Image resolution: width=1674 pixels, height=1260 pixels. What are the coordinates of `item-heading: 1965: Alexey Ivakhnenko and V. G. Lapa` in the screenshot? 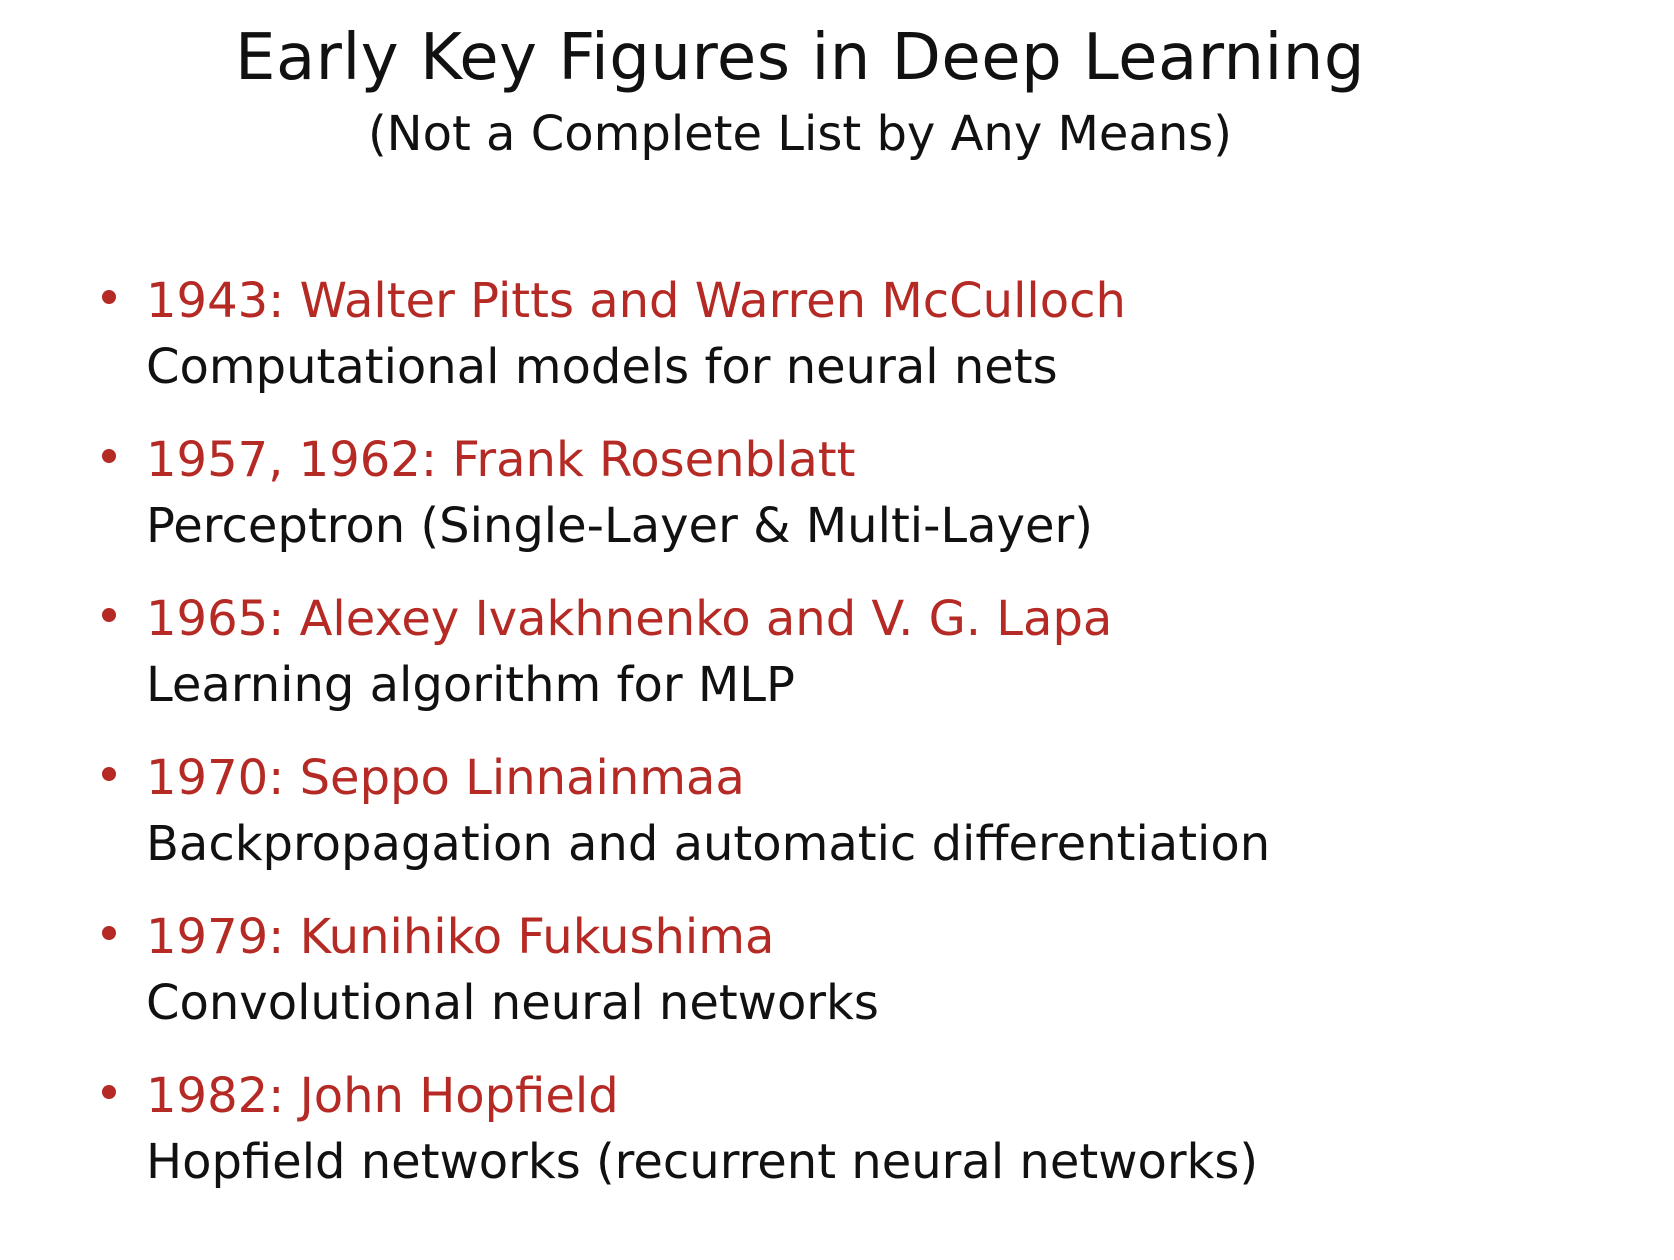 It's located at (629, 619).